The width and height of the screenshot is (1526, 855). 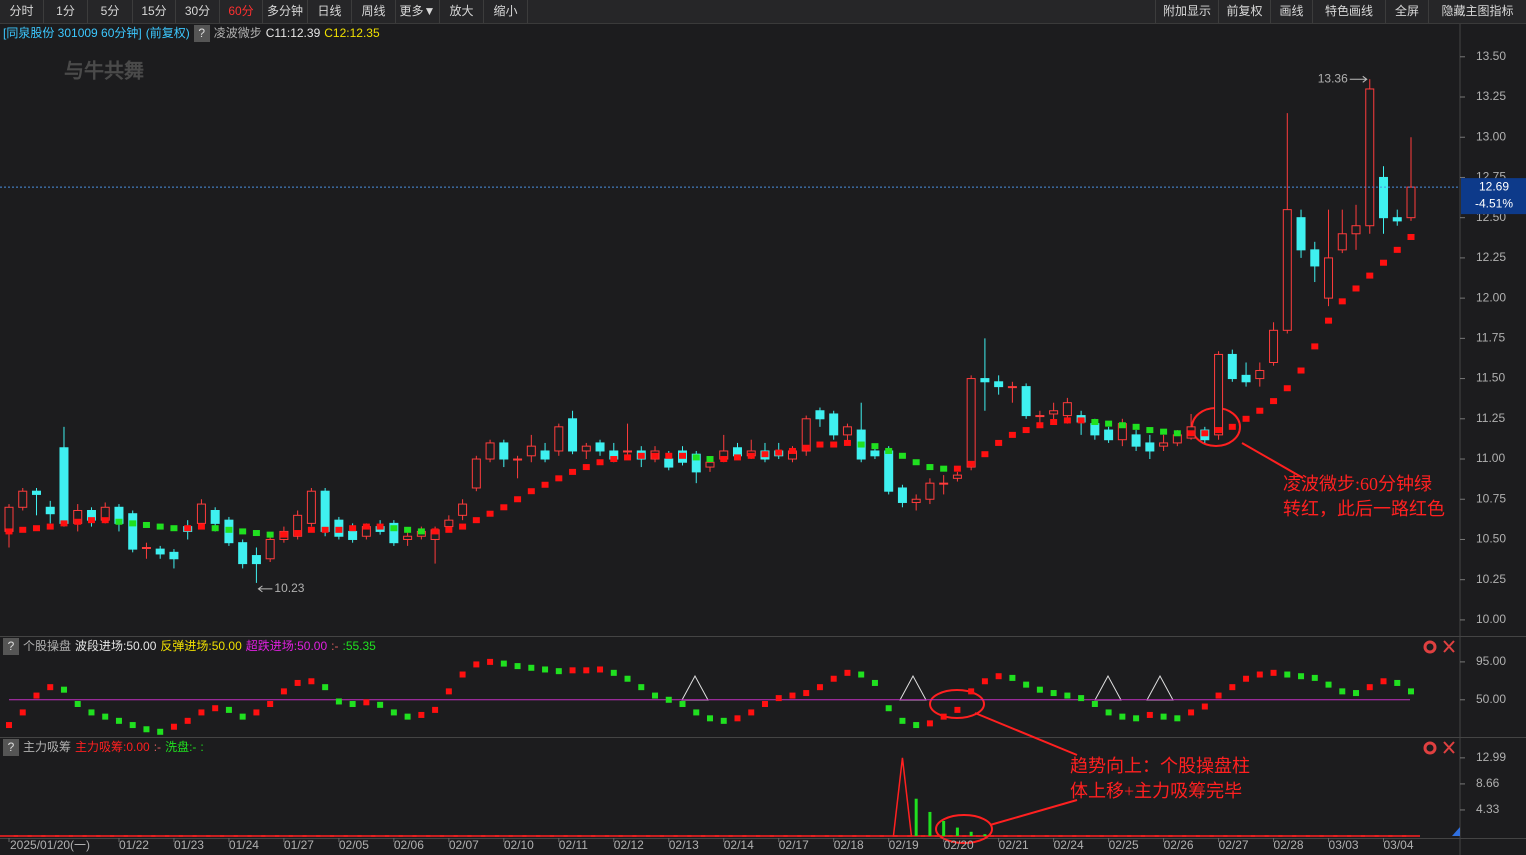 What do you see at coordinates (22, 11) in the screenshot?
I see `toolbar-button: 分时` at bounding box center [22, 11].